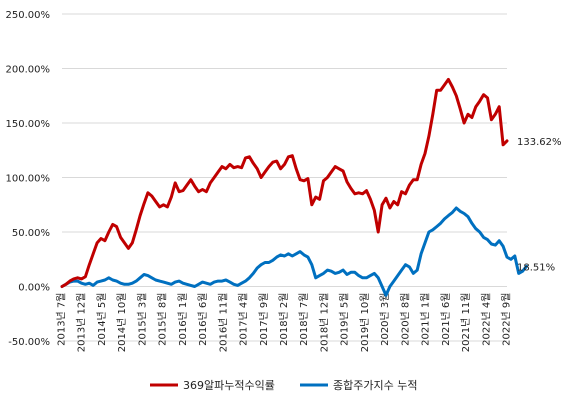  Describe the element at coordinates (203, 319) in the screenshot. I see `x-tick-label: 2016년 6월` at that location.